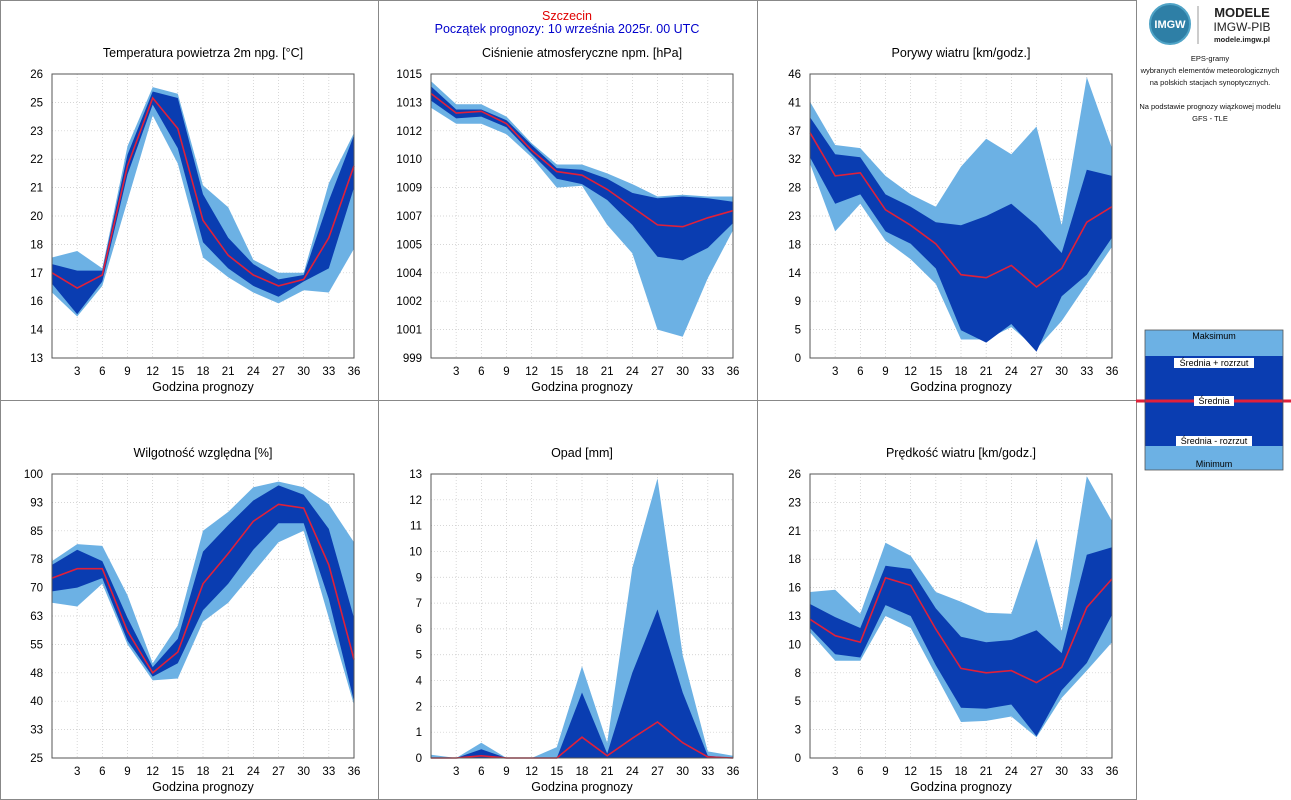 This screenshot has height=800, width=1291. What do you see at coordinates (409, 217) in the screenshot?
I see `y-tick-label: 1007` at bounding box center [409, 217].